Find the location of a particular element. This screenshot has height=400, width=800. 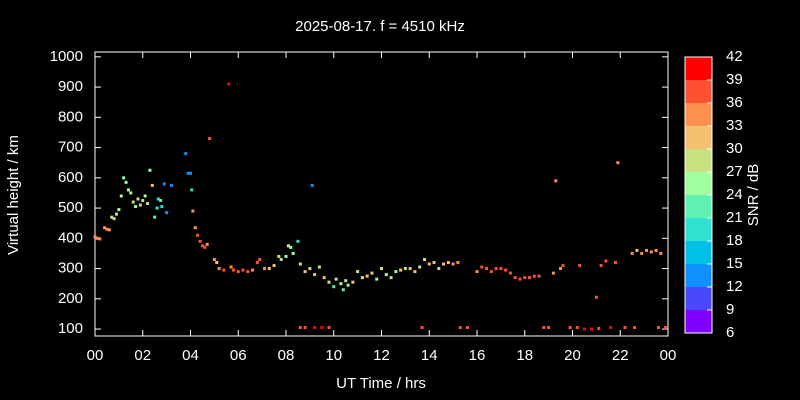

colorbar-tick-label: 12 is located at coordinates (734, 286).